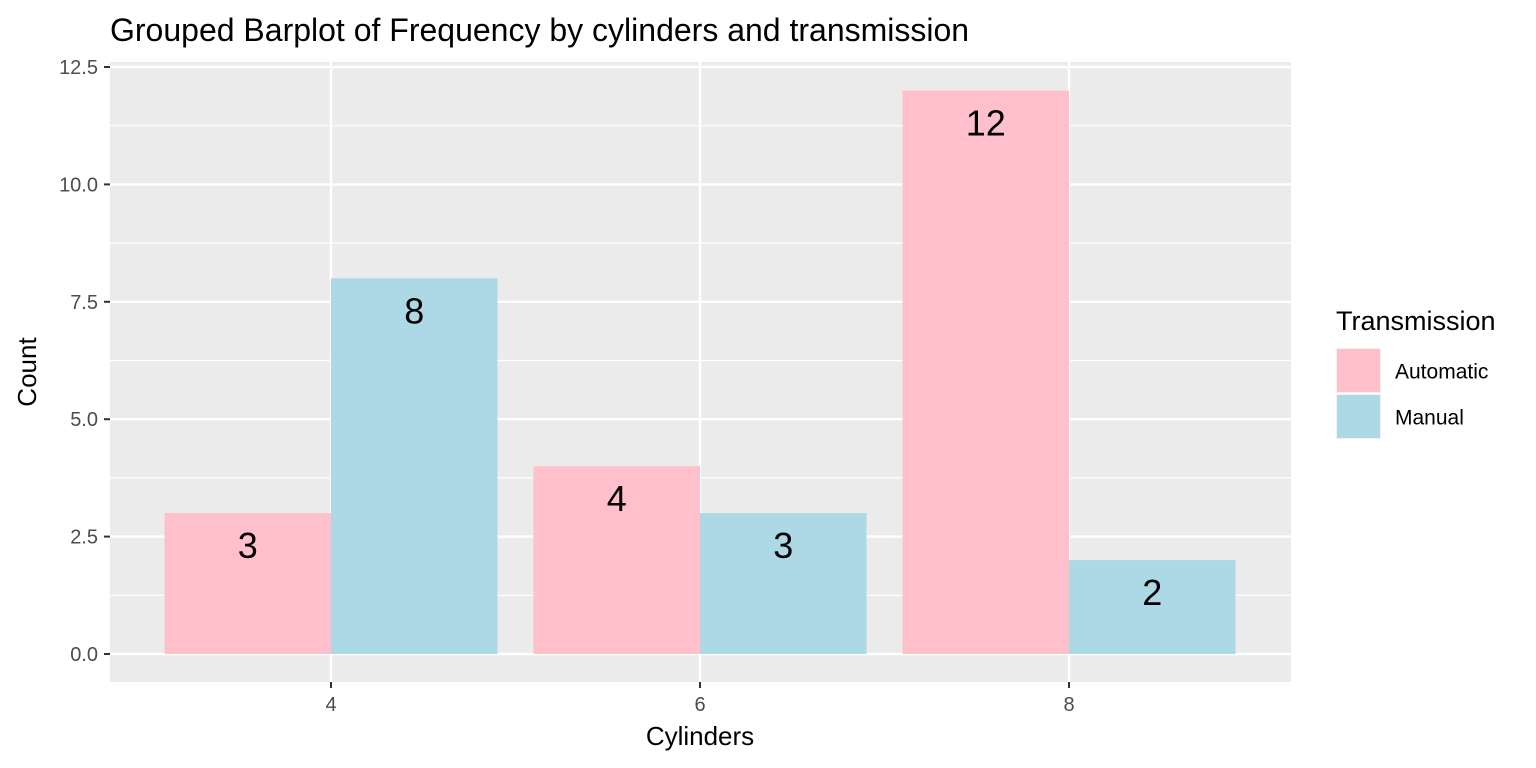 The height and width of the screenshot is (768, 1536). Describe the element at coordinates (1412, 393) in the screenshot. I see `legend-items: Automatic Manual` at that location.